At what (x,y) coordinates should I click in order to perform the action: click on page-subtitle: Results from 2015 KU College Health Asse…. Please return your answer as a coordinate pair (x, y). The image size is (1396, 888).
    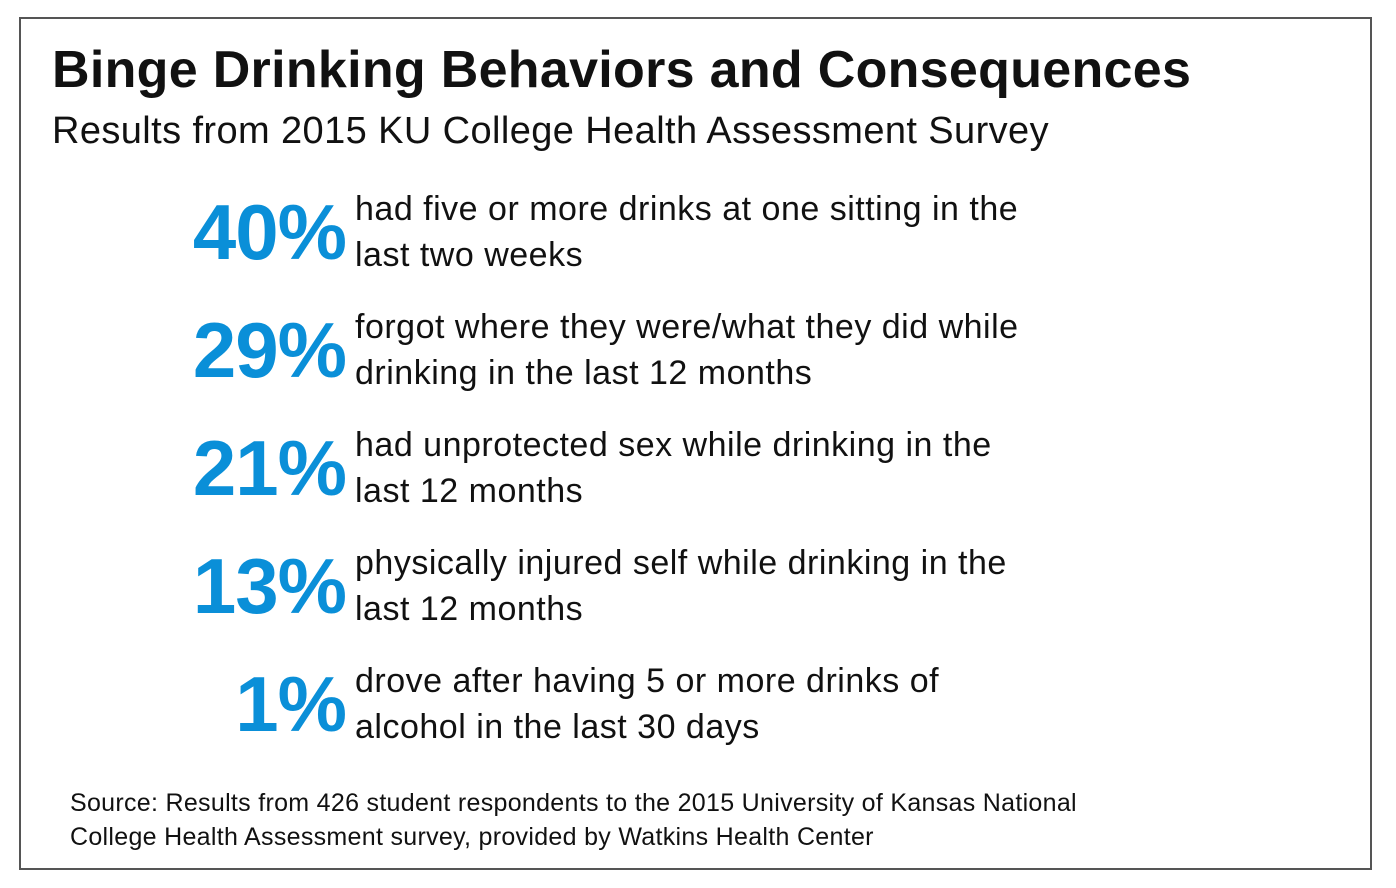
    Looking at the image, I should click on (550, 131).